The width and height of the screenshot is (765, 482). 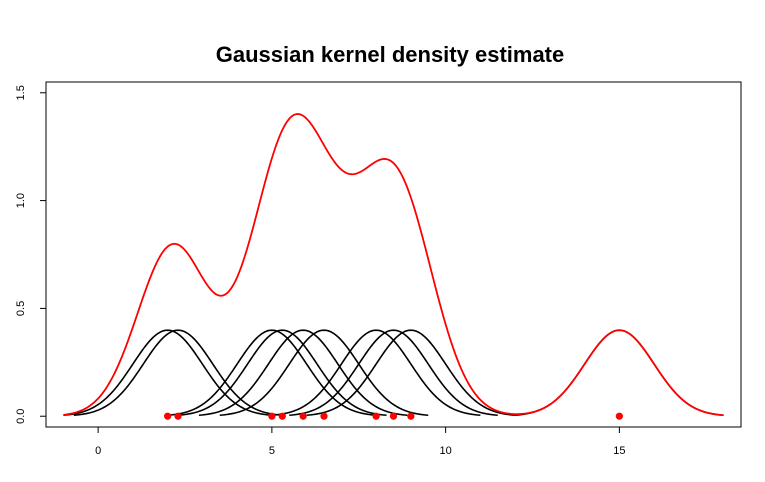 What do you see at coordinates (446, 451) in the screenshot?
I see `x-tick-label: 10` at bounding box center [446, 451].